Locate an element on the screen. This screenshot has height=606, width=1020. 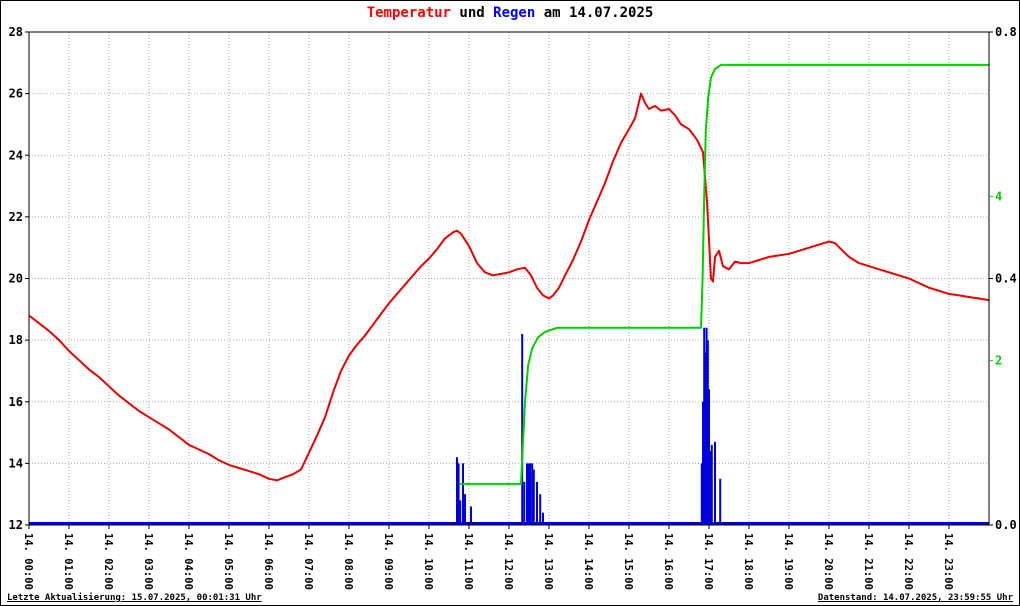
y-left-tick-label: 28 is located at coordinates (16, 32).